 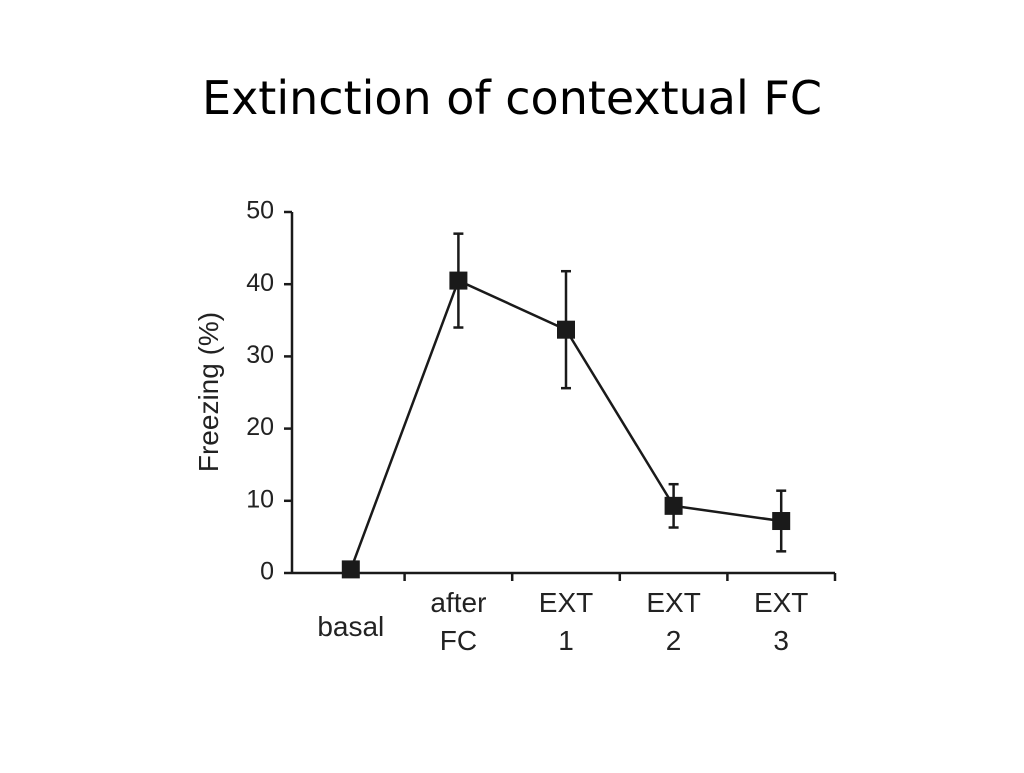 I want to click on slide-title: Extinction of contextual FC, so click(x=512, y=98).